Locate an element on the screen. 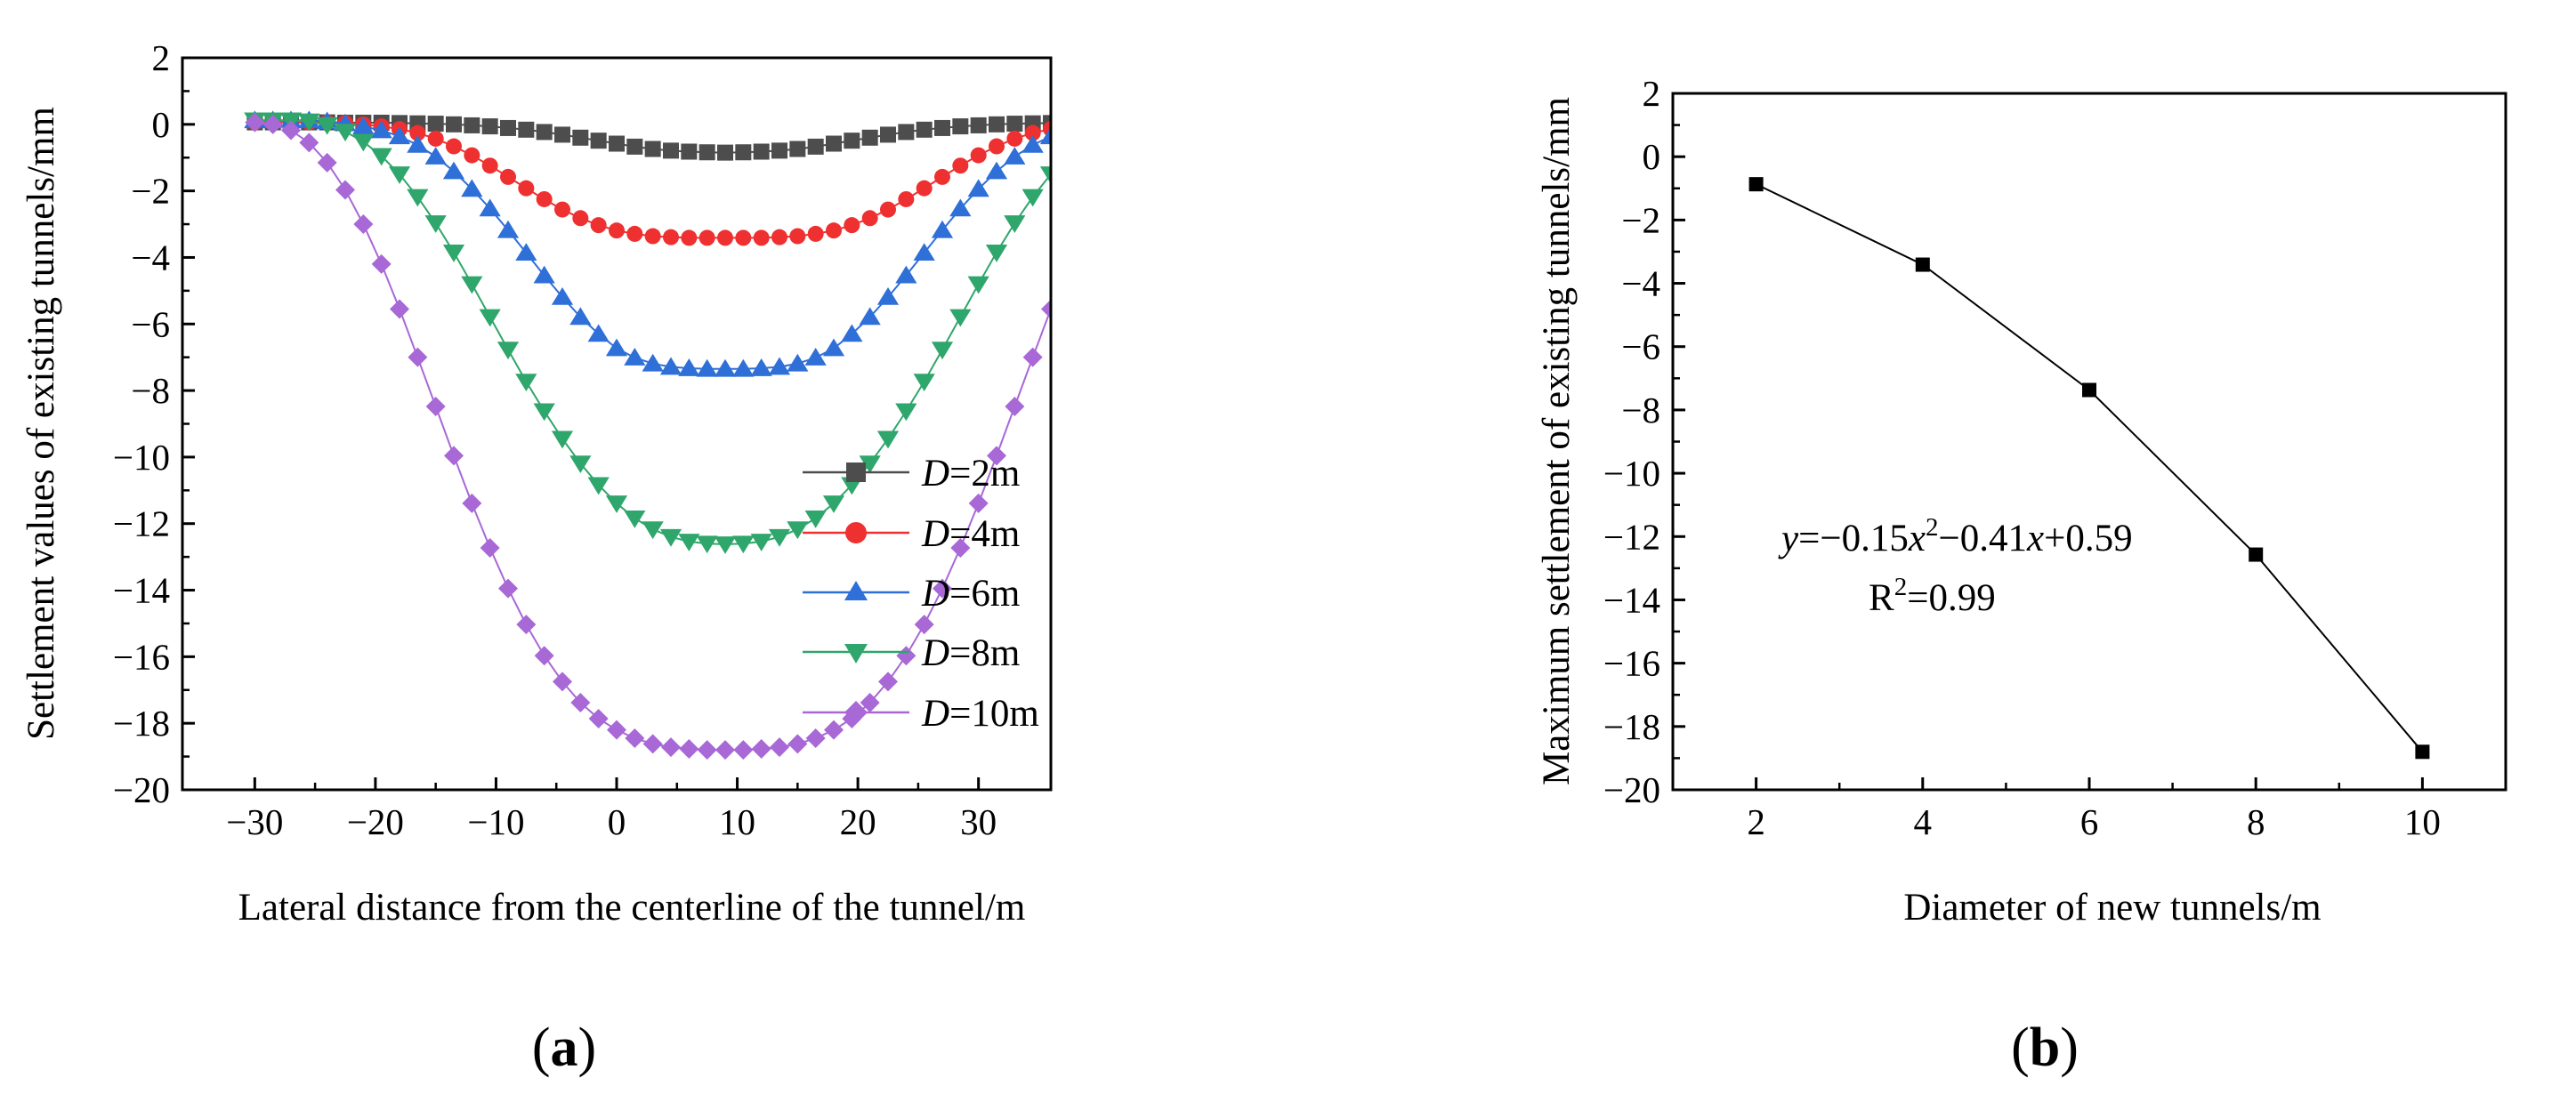 The width and height of the screenshot is (2576, 1110). a-legend-d-3: D is located at coordinates (935, 594).